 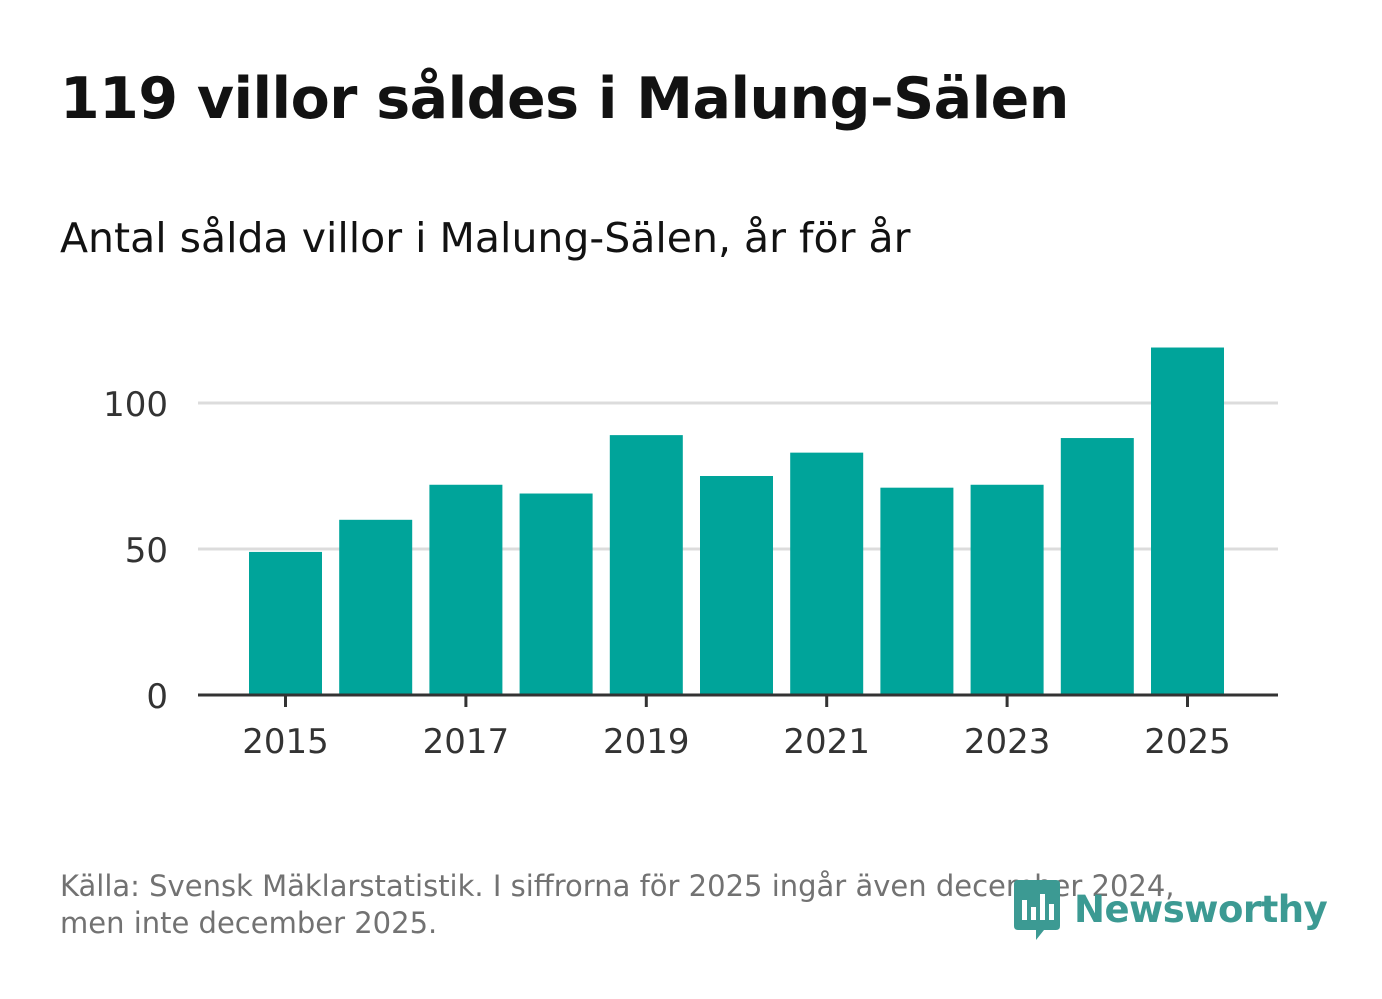 I want to click on bar-2023, so click(x=1007, y=589).